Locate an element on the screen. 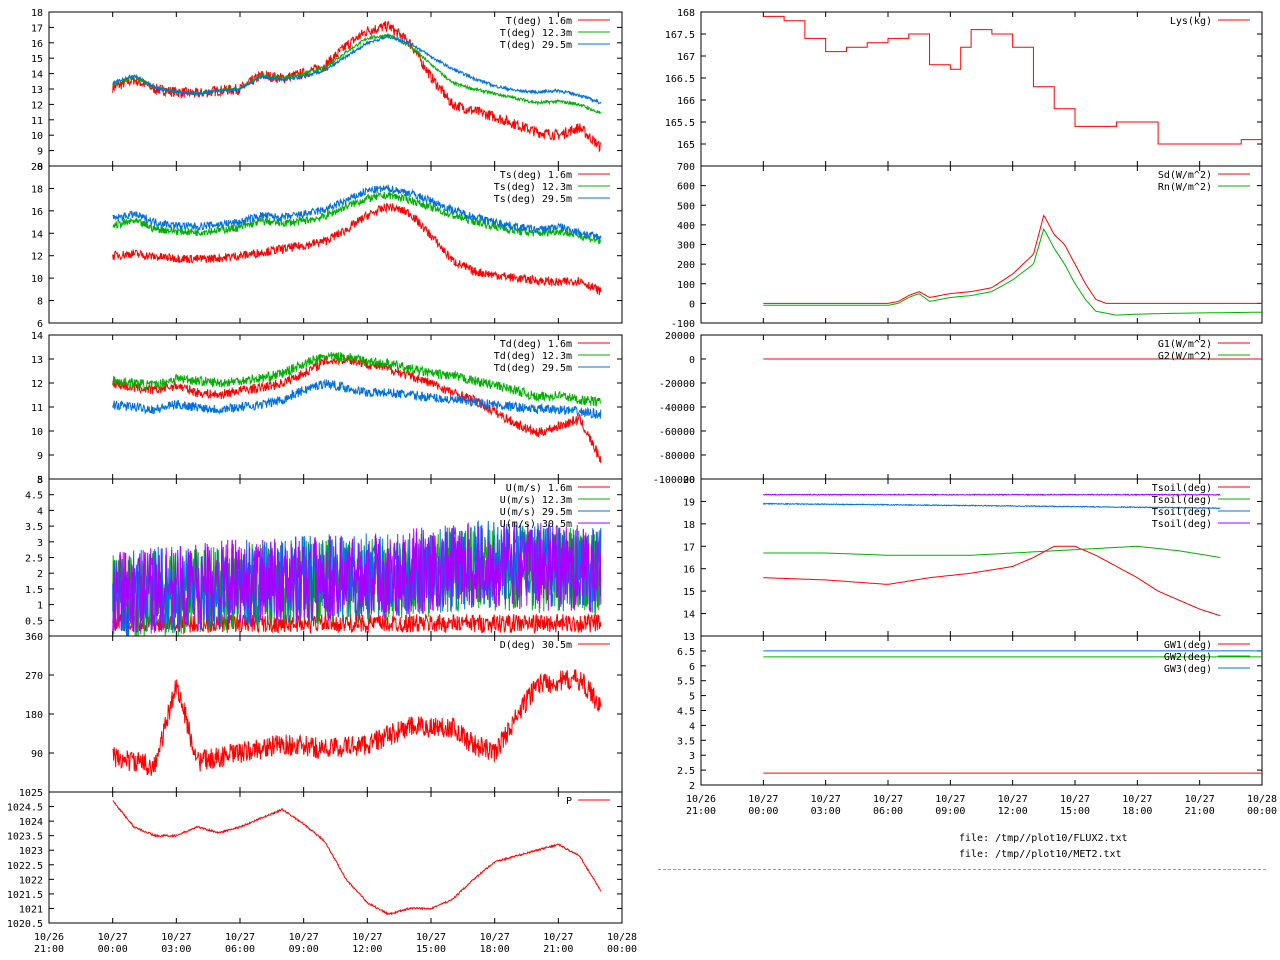 Image resolution: width=1280 pixels, height=960 pixels. legend-label: Sd(W/m^2) is located at coordinates (1185, 175).